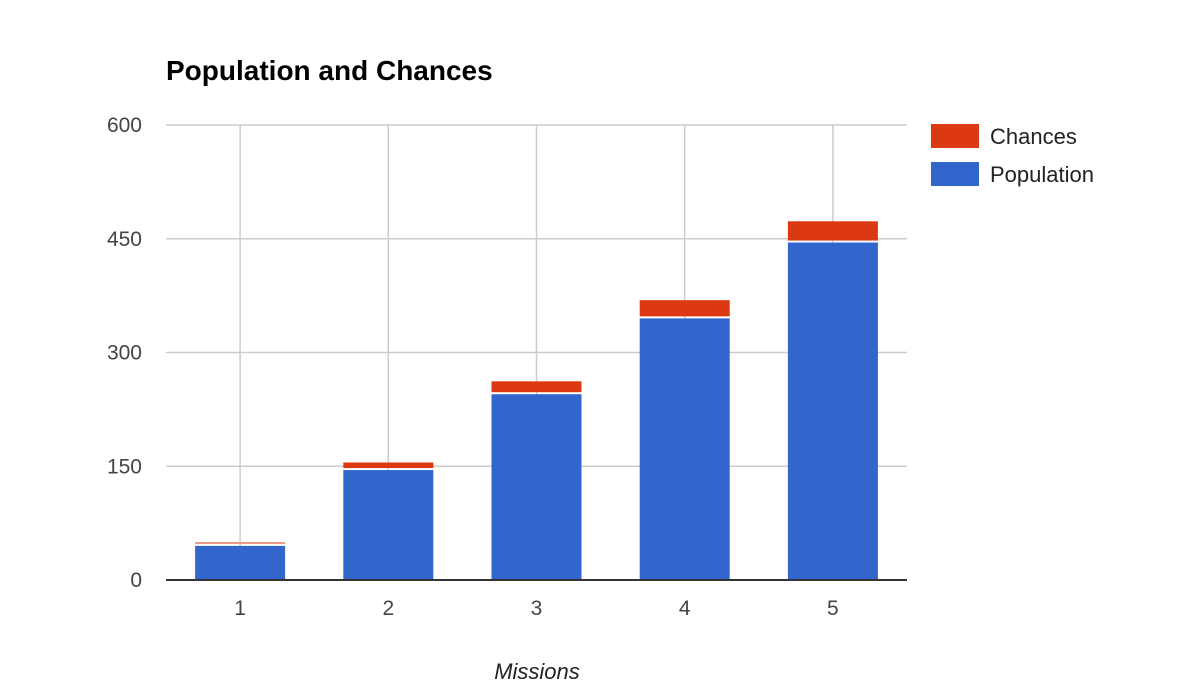  Describe the element at coordinates (1012, 155) in the screenshot. I see `legend: Chances Population` at that location.